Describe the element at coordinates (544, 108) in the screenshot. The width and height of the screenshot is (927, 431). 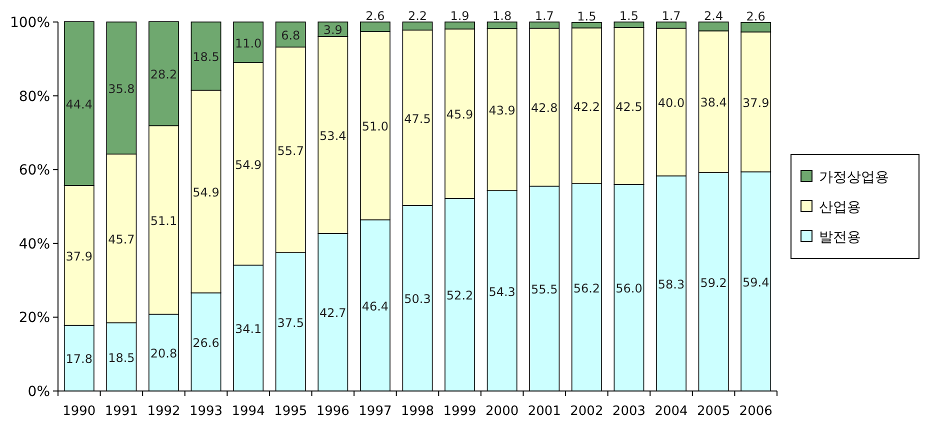
I see `data-label: 42.8` at that location.